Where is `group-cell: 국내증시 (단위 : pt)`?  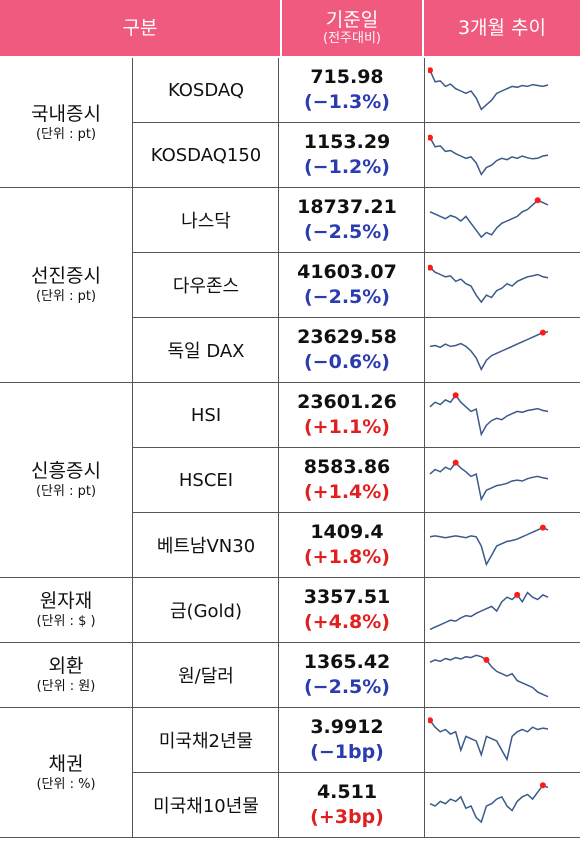
group-cell: 국내증시 (단위 : pt) is located at coordinates (66, 123).